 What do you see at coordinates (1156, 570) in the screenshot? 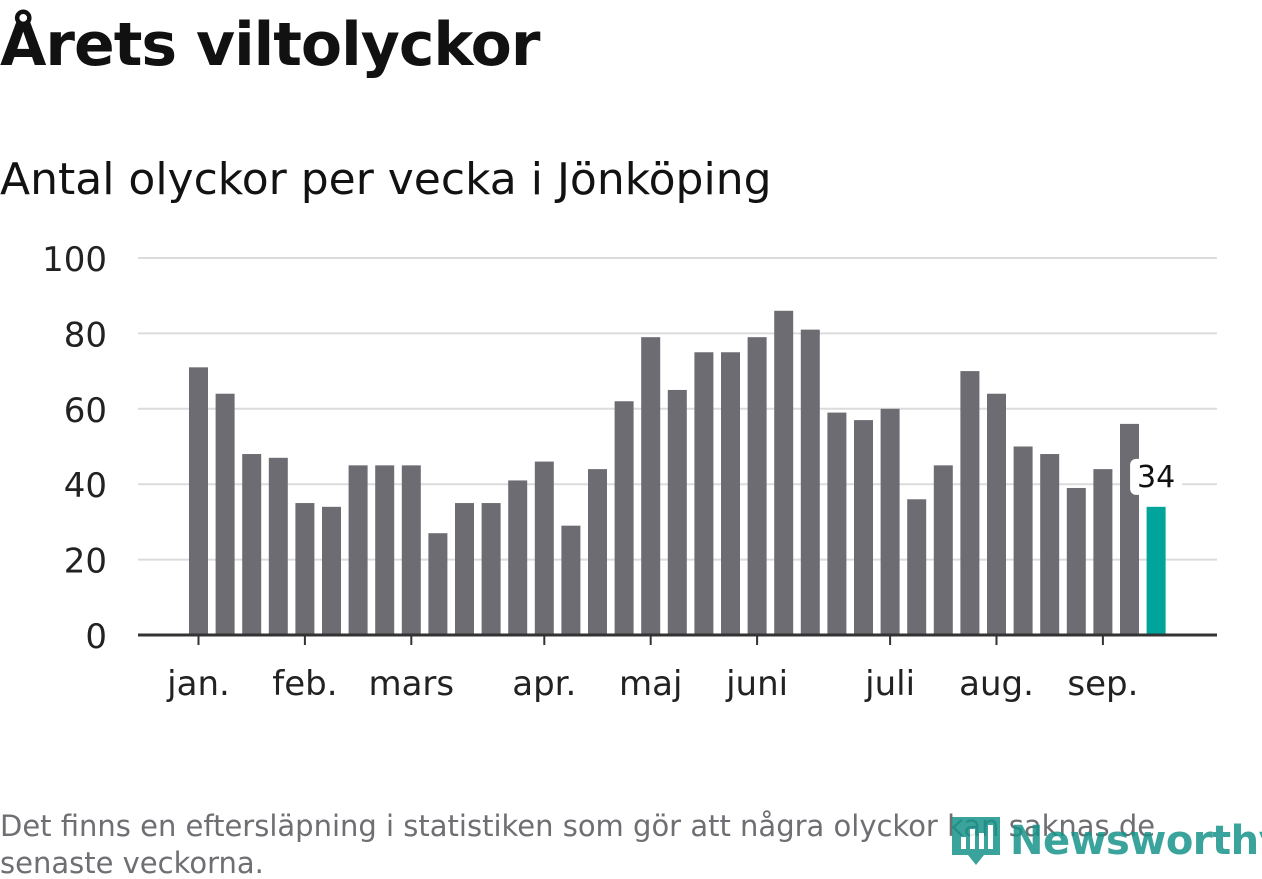
I see `bar-highlight` at bounding box center [1156, 570].